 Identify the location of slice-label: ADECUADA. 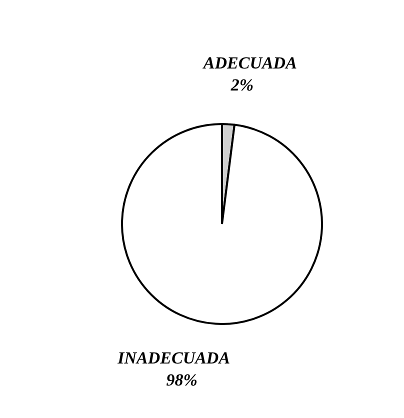
(249, 62).